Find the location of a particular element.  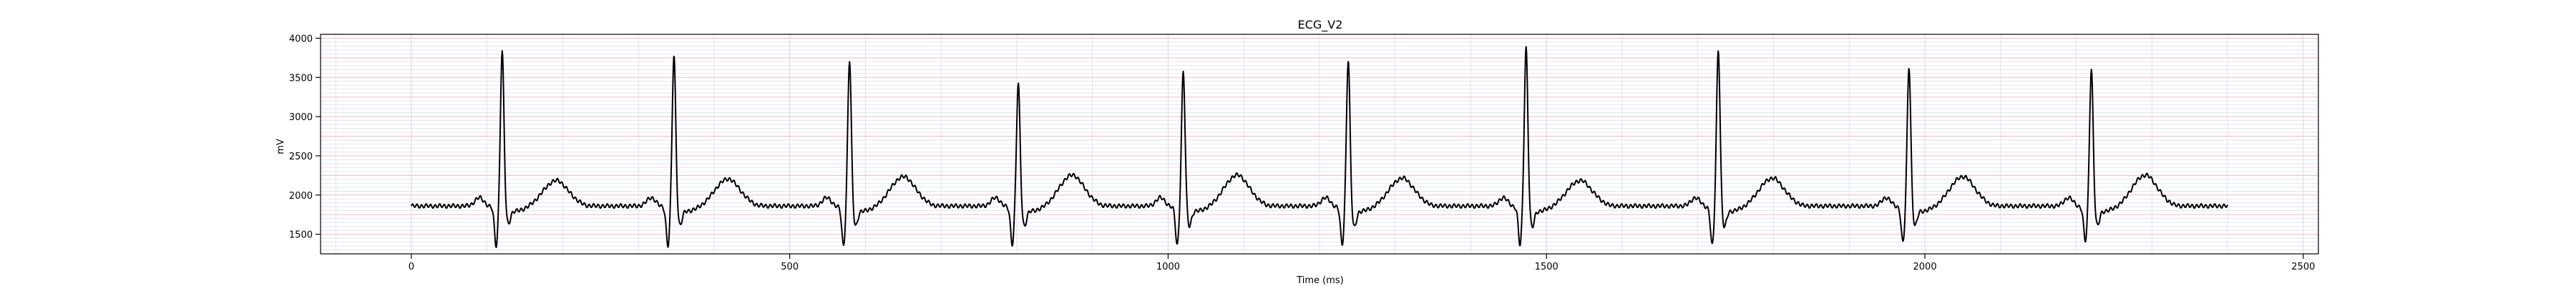

y-tick-label: 3500 is located at coordinates (301, 78).